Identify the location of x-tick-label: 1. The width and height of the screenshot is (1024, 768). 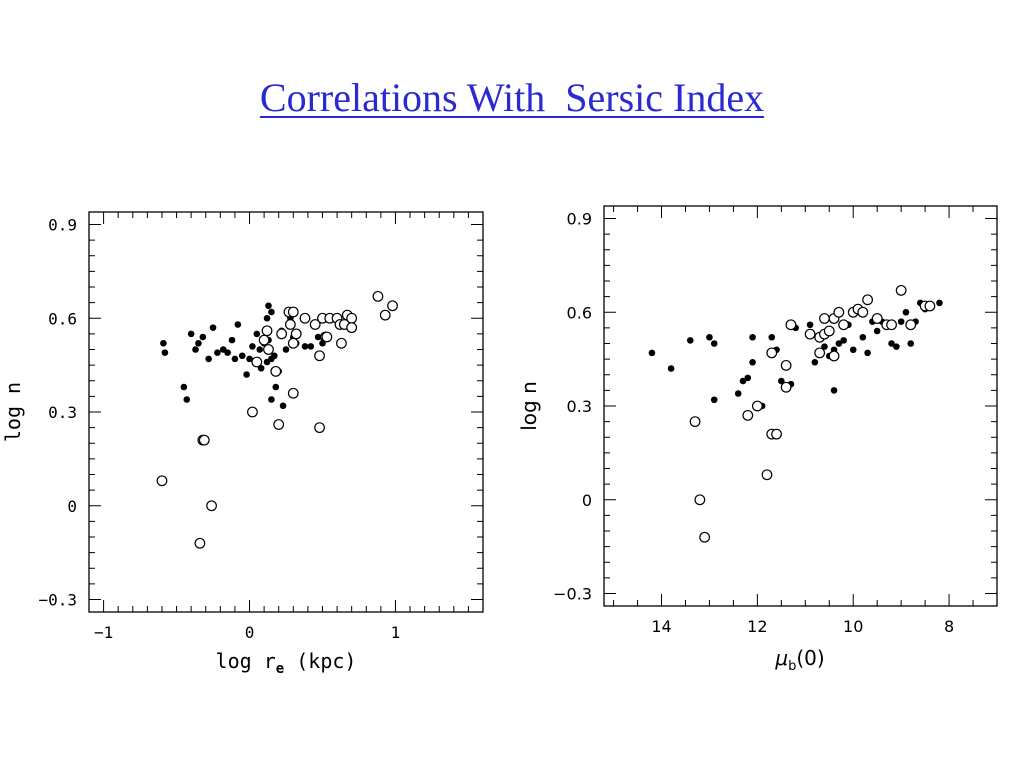
(396, 632).